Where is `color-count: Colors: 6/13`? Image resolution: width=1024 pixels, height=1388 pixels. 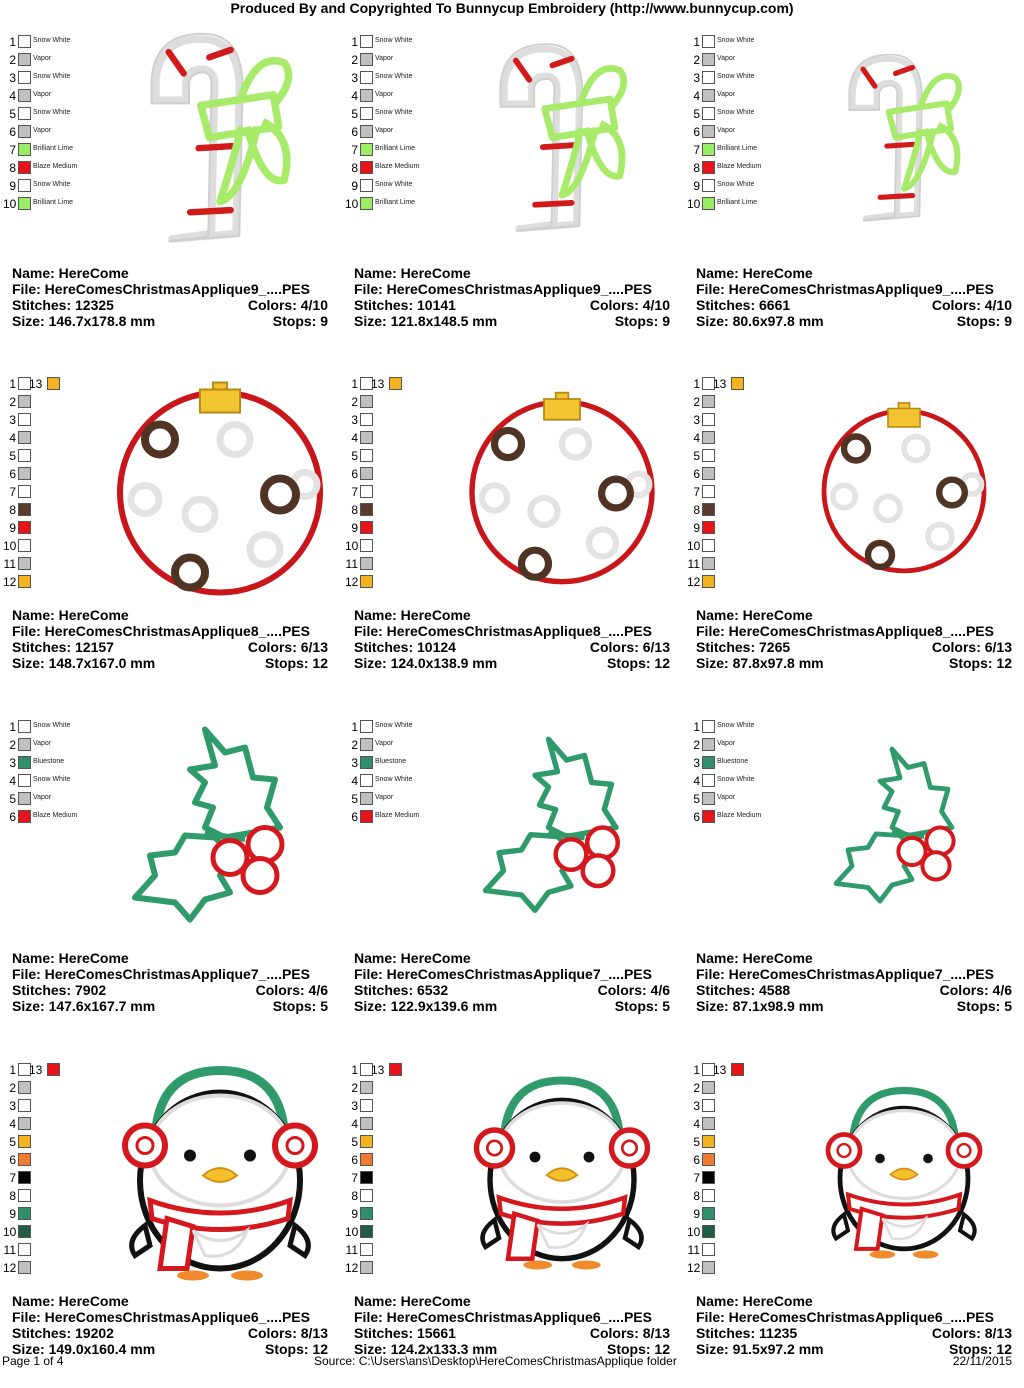 color-count: Colors: 6/13 is located at coordinates (971, 647).